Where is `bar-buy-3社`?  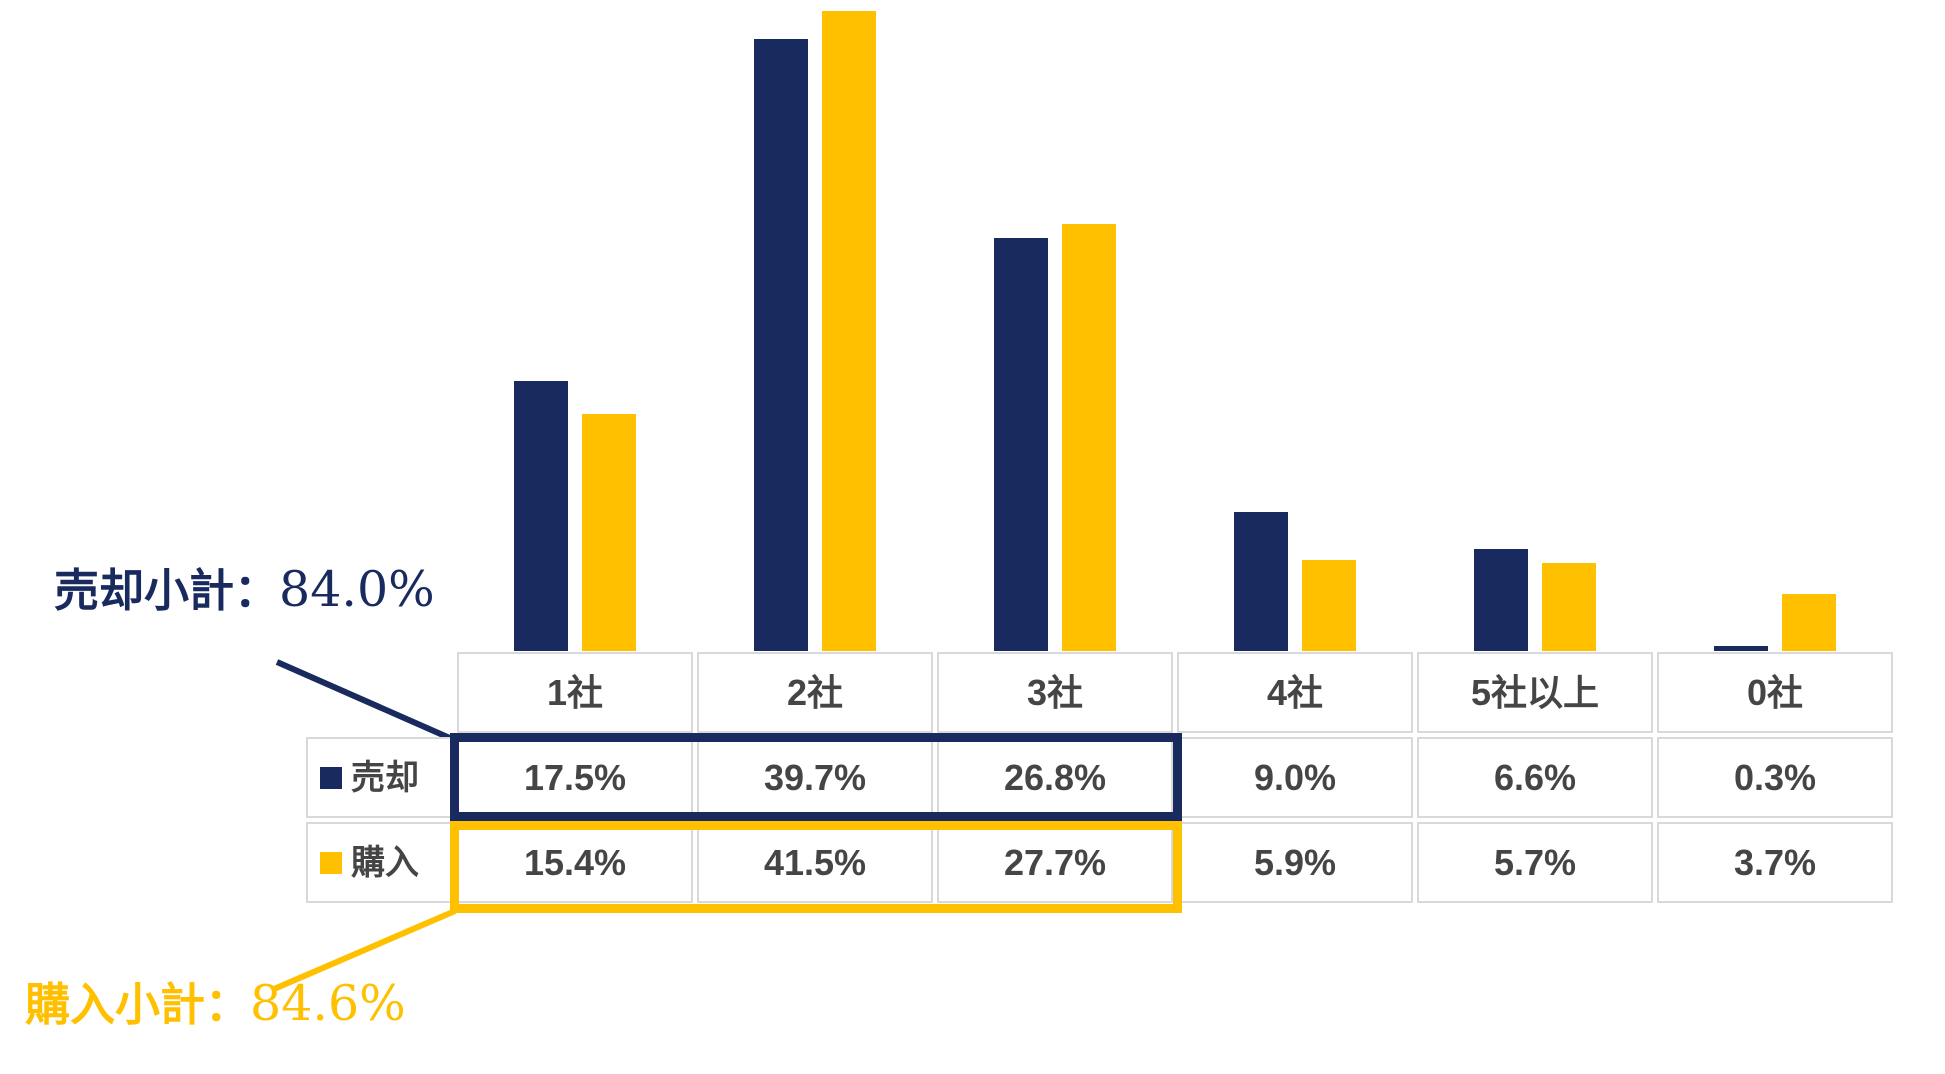
bar-buy-3社 is located at coordinates (1089, 437).